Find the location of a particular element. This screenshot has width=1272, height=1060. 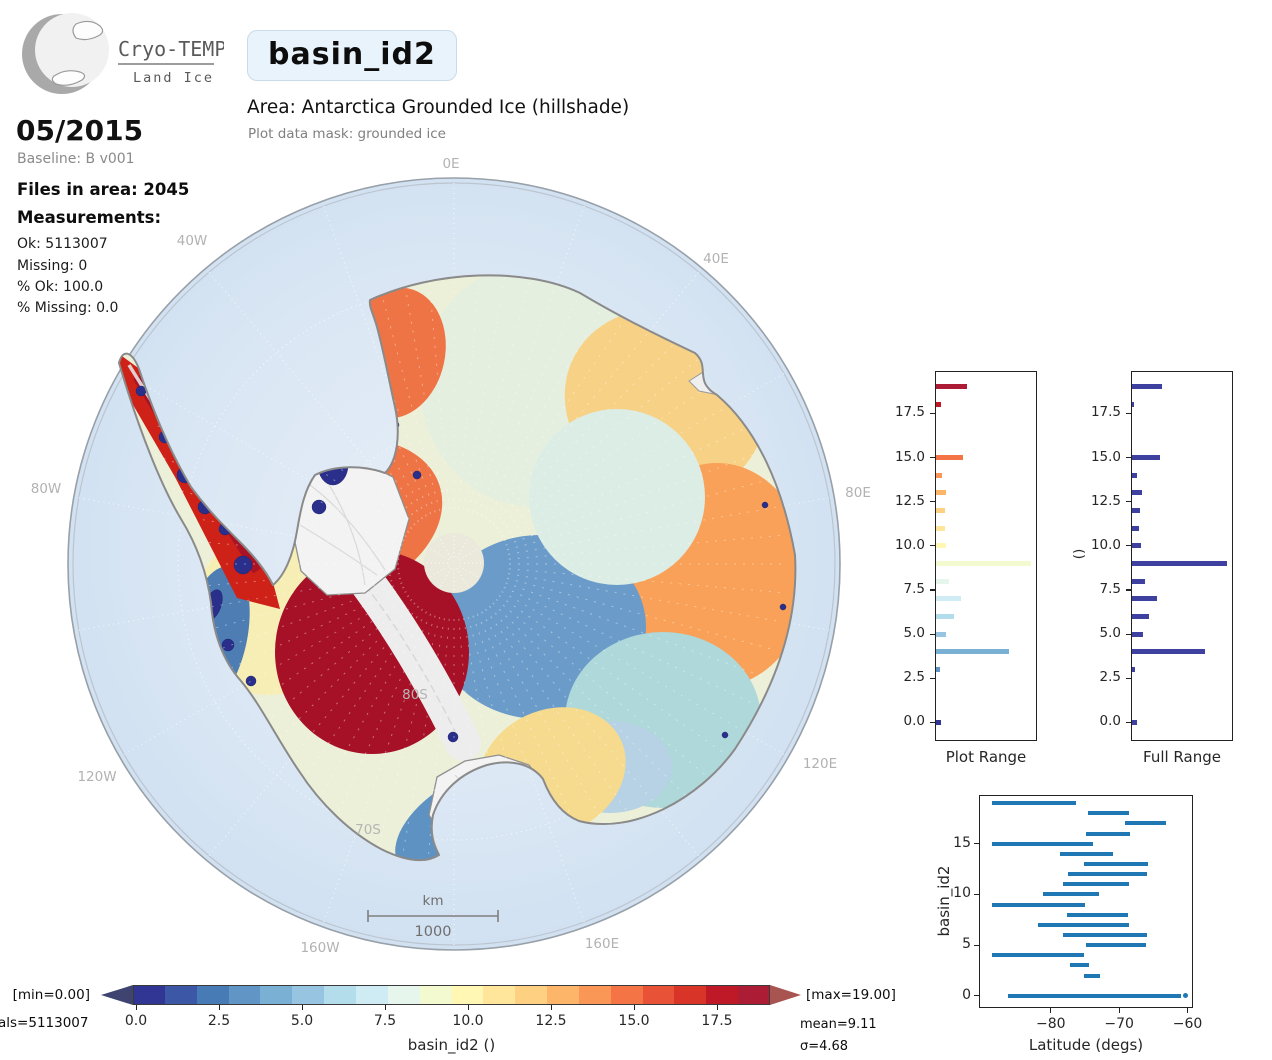

plot-range-ticklabel: 2.5 is located at coordinates (914, 677).